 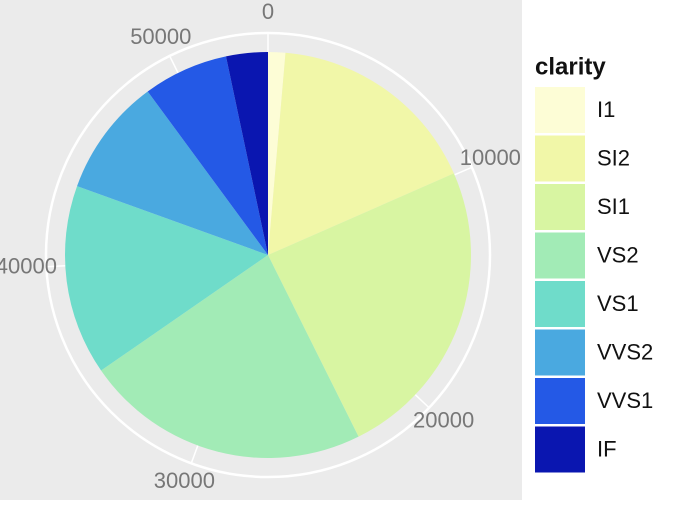 I want to click on legend-label: SI2, so click(x=613, y=157).